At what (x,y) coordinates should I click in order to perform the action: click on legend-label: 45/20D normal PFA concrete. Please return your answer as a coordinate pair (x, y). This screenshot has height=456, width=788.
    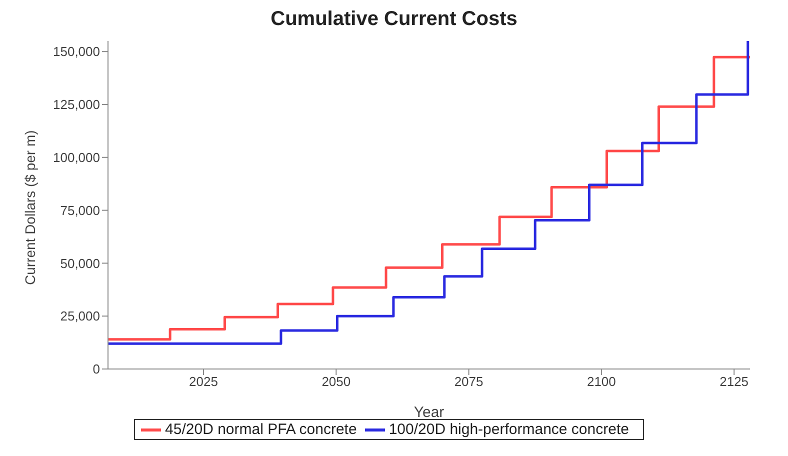
    Looking at the image, I should click on (260, 429).